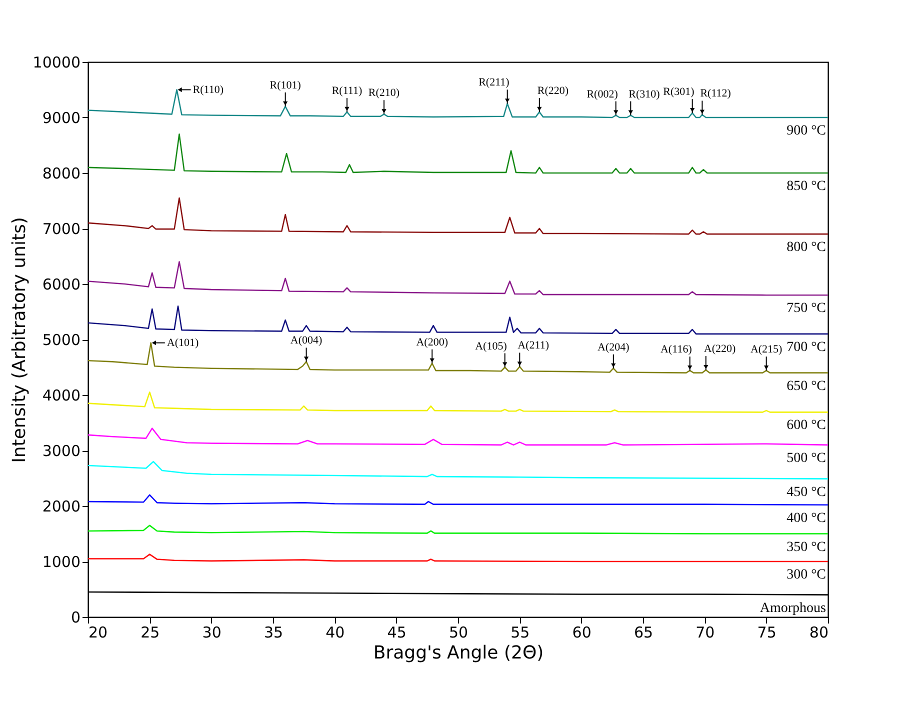 This screenshot has width=907, height=712. What do you see at coordinates (458, 653) in the screenshot?
I see `x-axis-title: Bragg's Angle (2Θ)` at bounding box center [458, 653].